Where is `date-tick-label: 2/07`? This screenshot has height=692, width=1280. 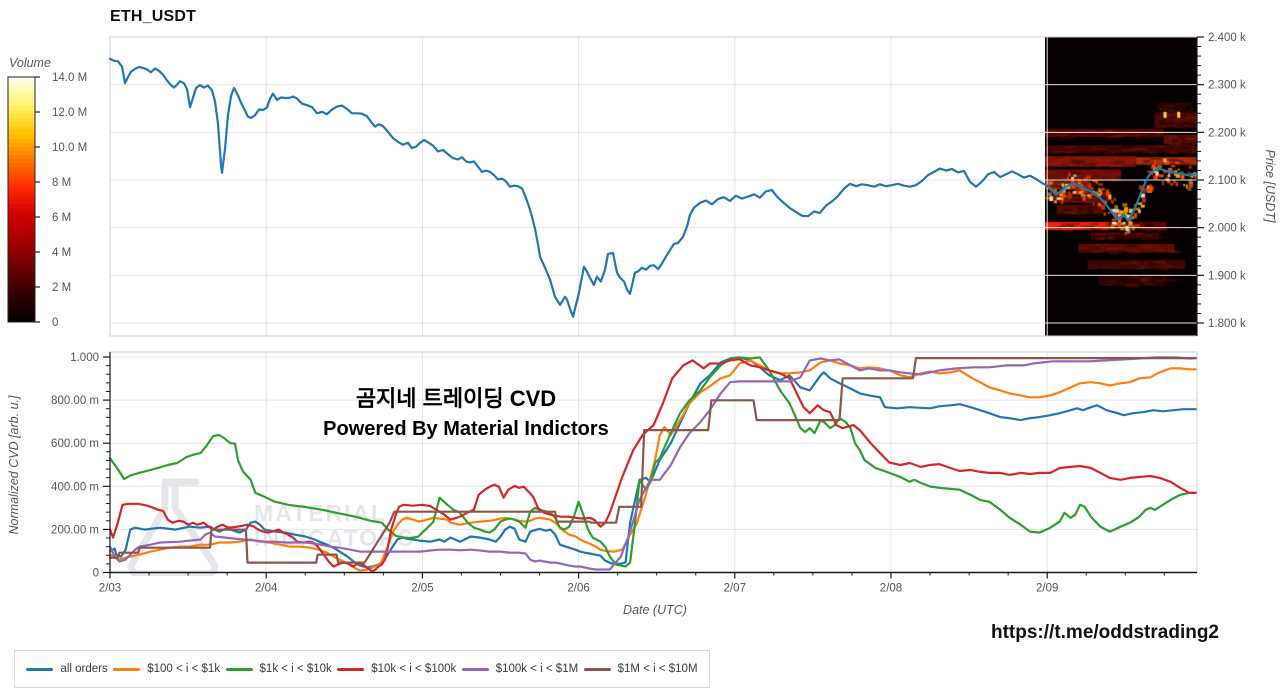
date-tick-label: 2/07 is located at coordinates (735, 589).